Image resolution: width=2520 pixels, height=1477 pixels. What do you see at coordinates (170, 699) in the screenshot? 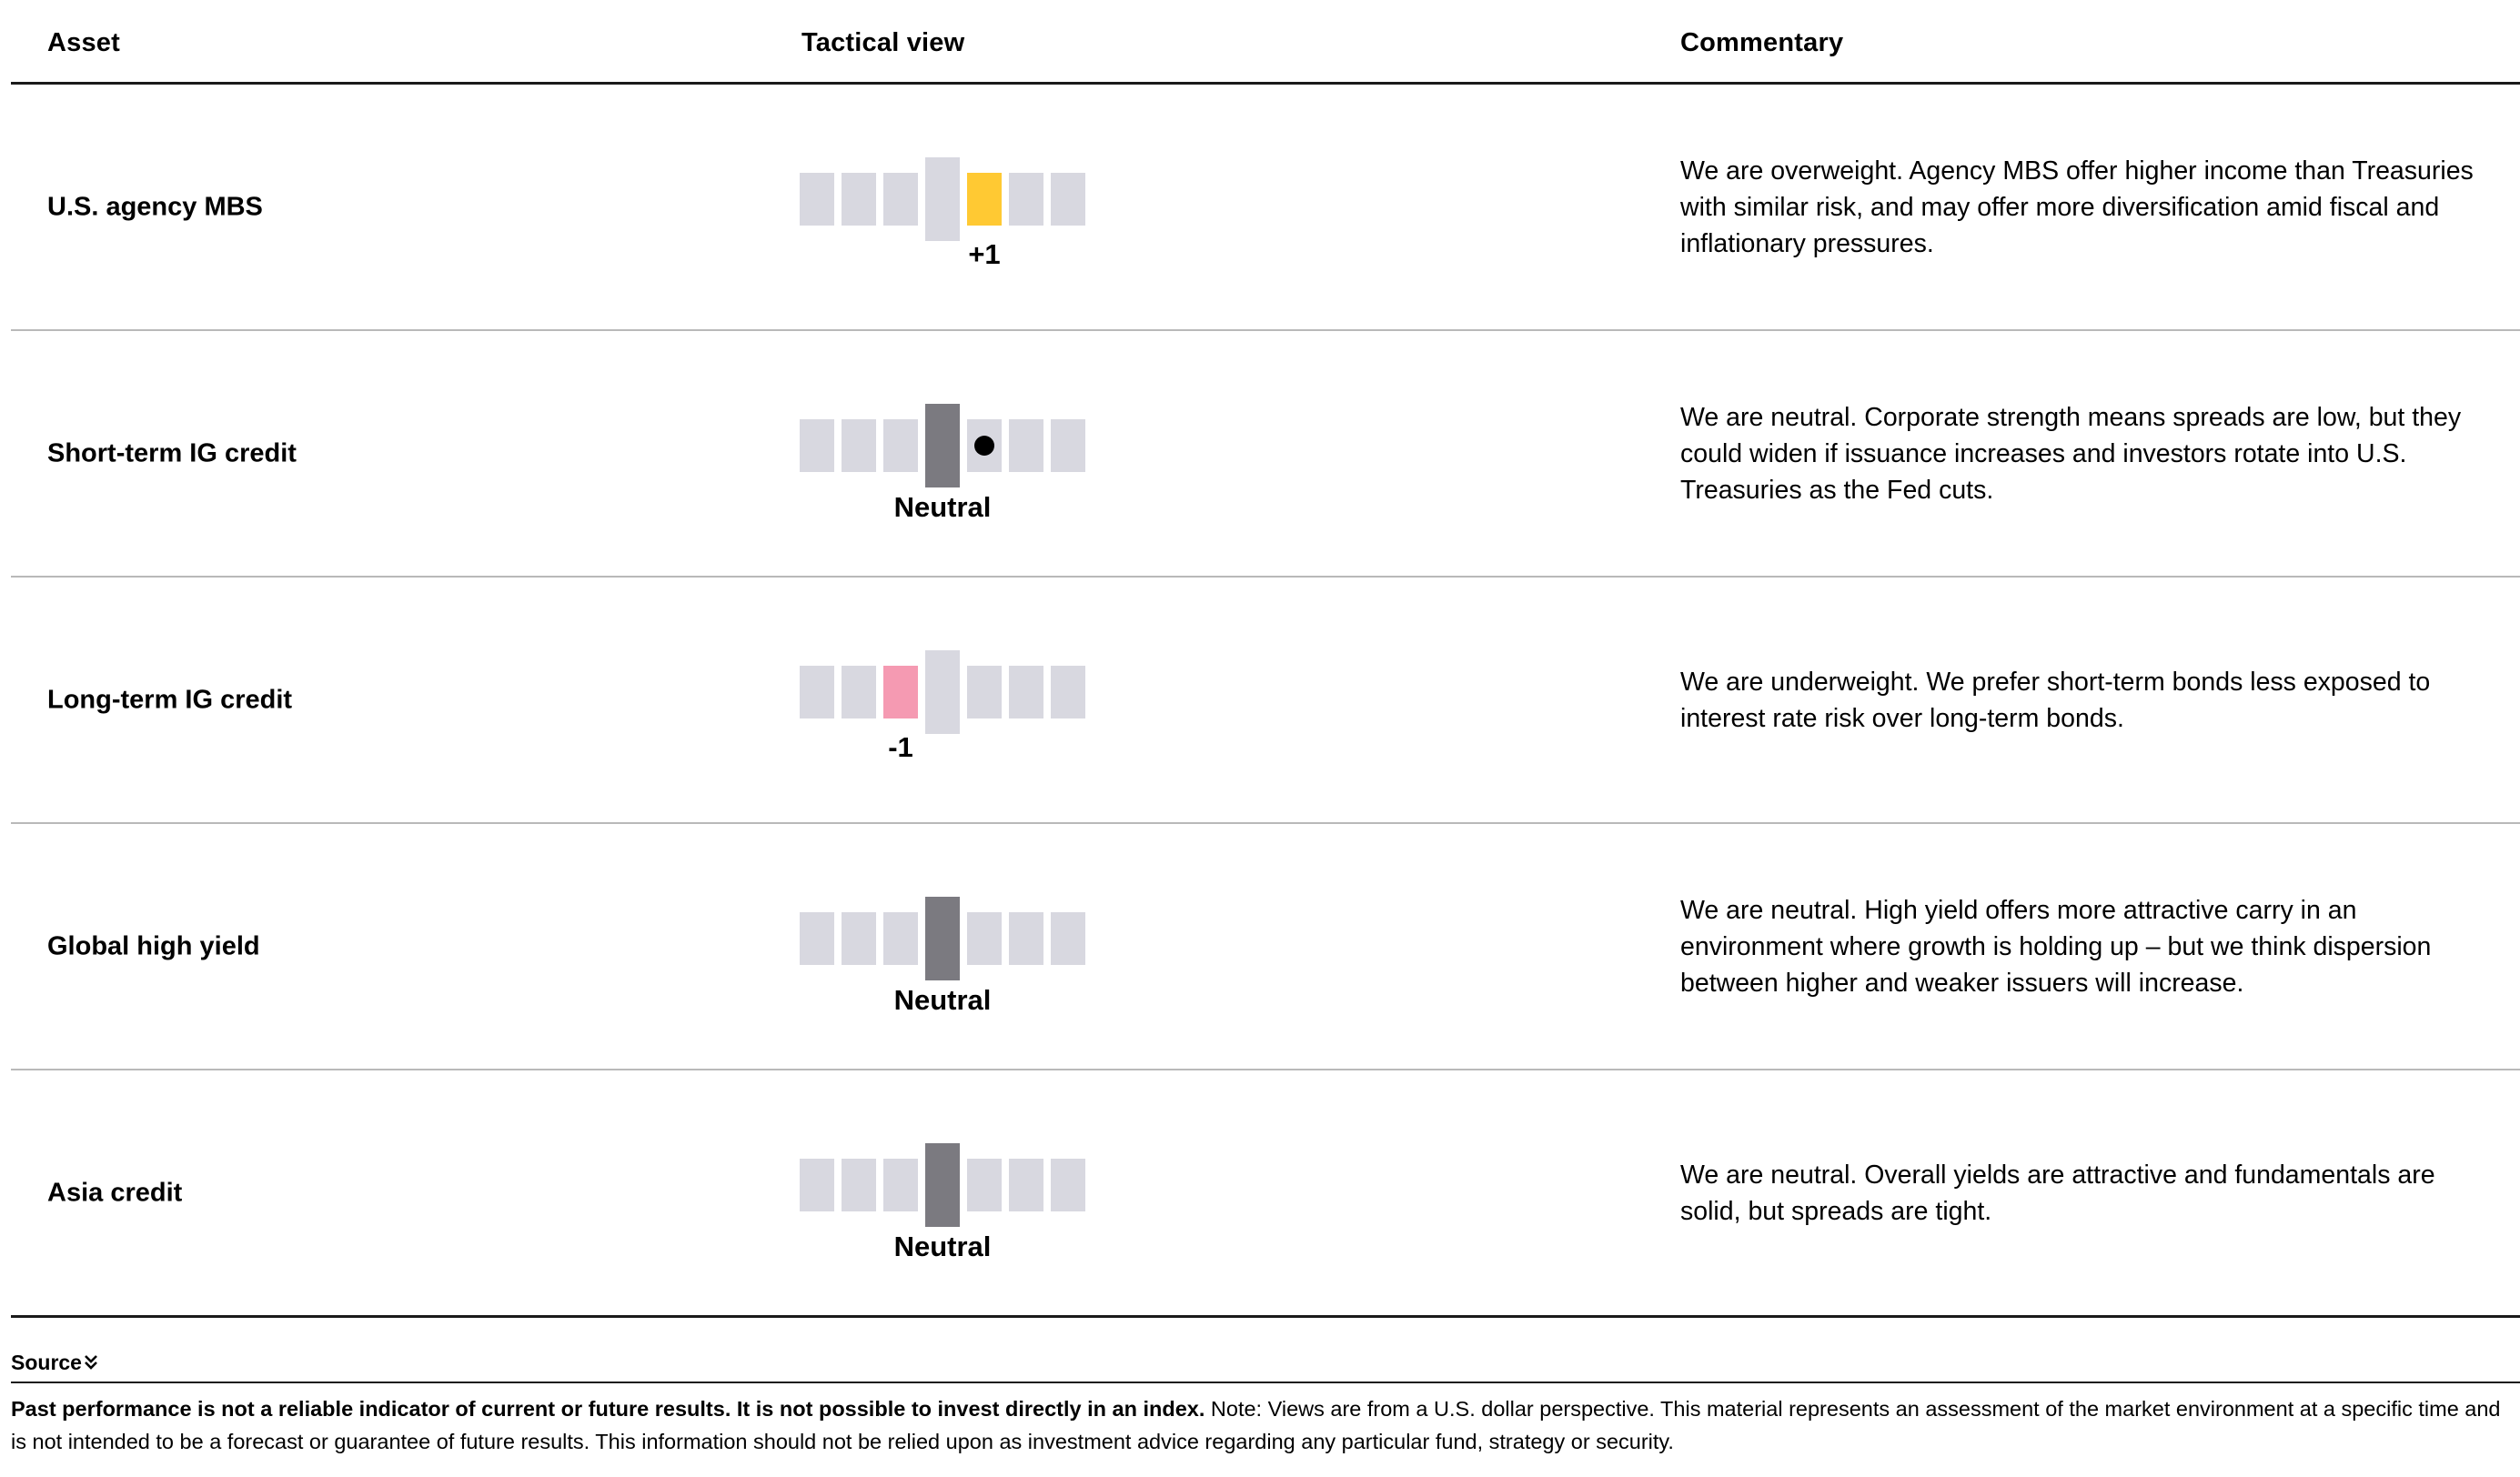
I see `asset-name: Long-term IG credit` at bounding box center [170, 699].